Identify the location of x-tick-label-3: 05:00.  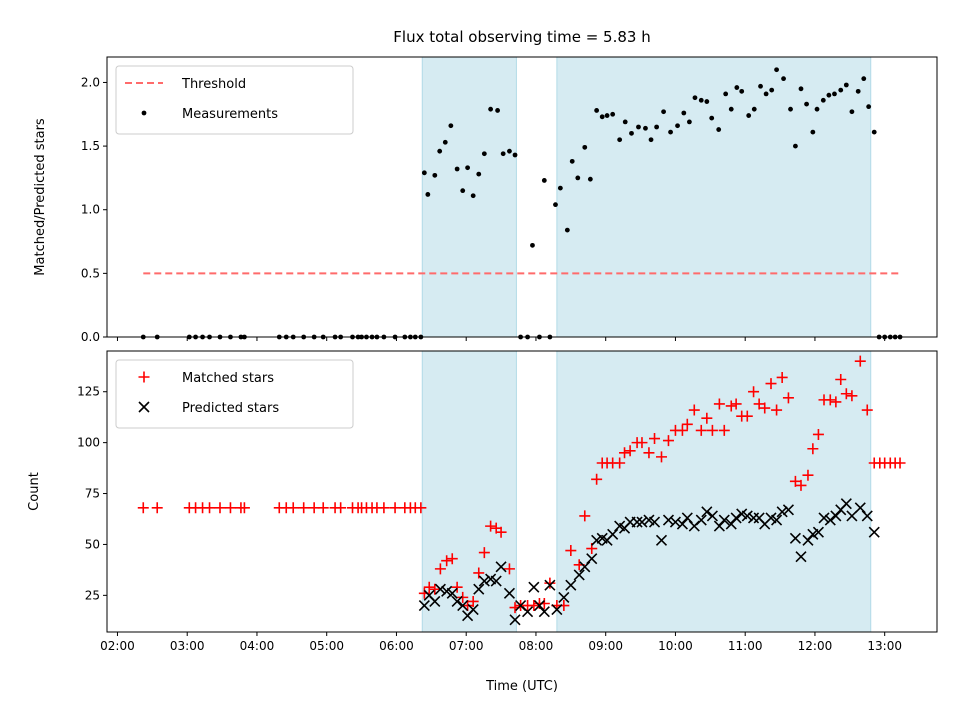
(326, 646).